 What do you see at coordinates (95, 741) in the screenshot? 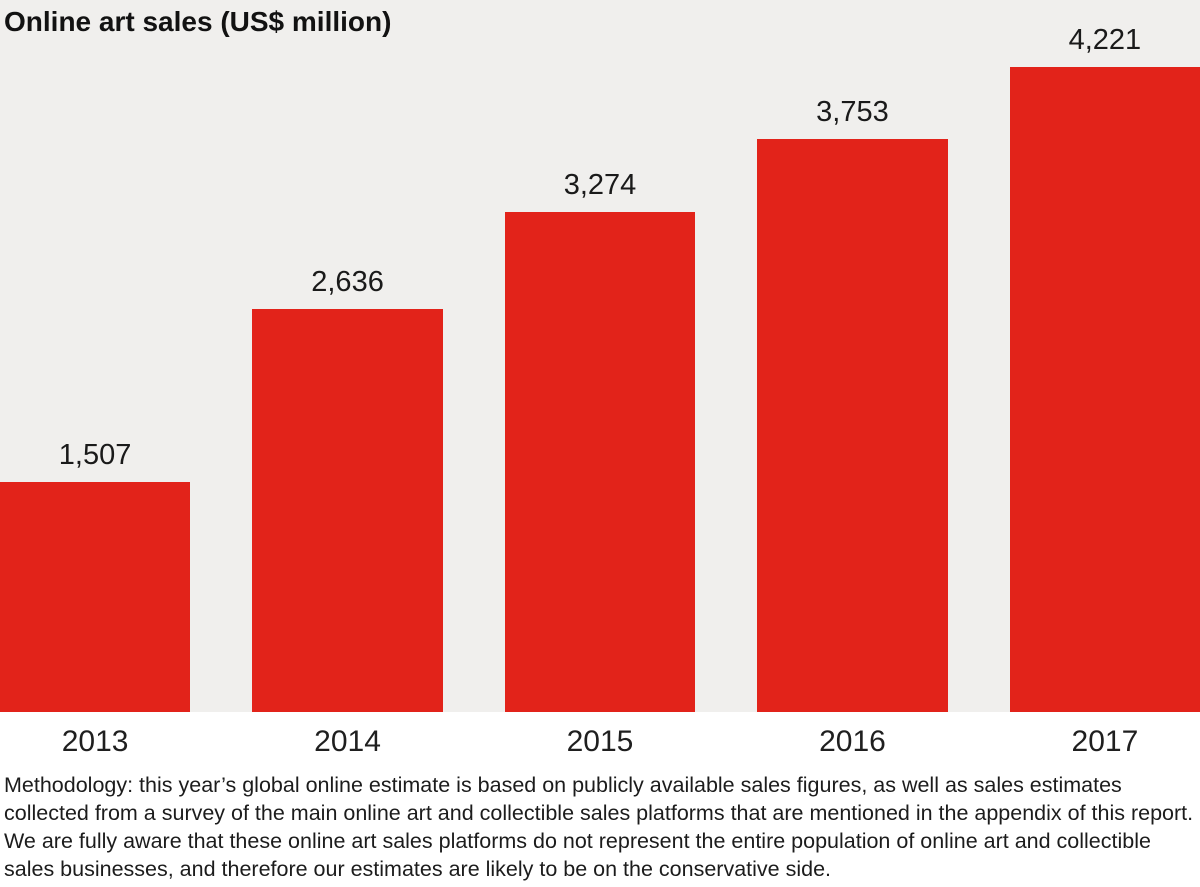
I see `x-axis-tick-label: 2013` at bounding box center [95, 741].